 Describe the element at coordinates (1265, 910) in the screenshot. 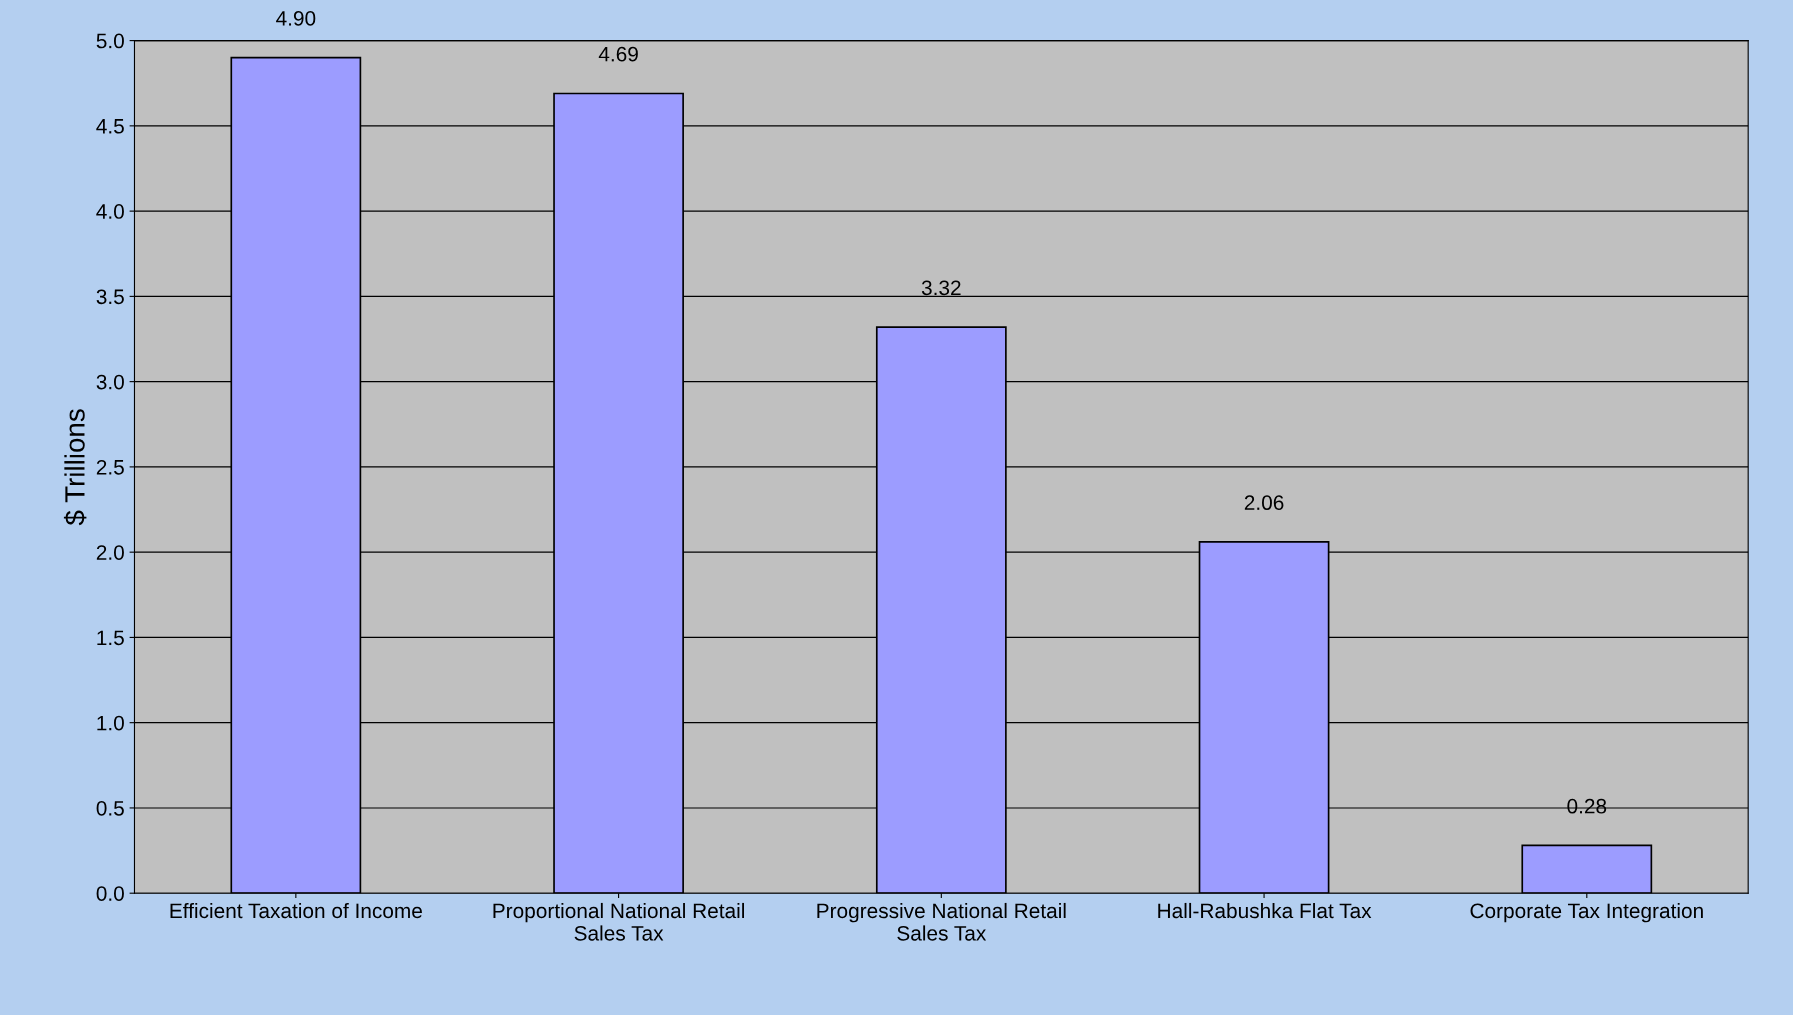

I see `x-tick-label: Hall-Rabushka Flat Tax` at that location.